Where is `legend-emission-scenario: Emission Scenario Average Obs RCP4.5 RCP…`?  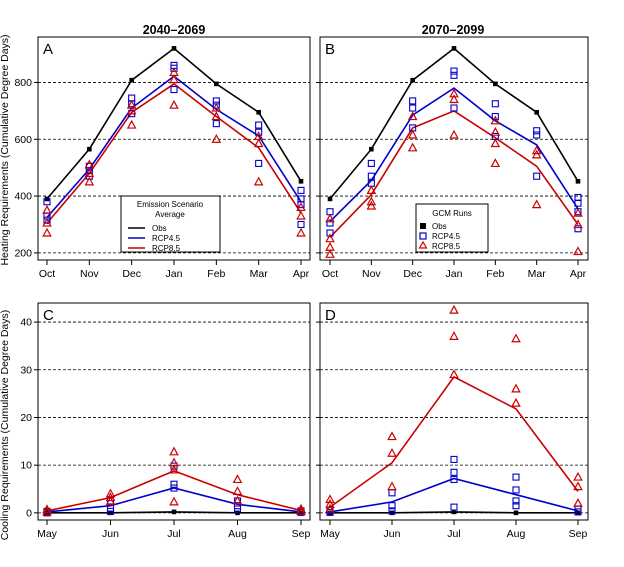 legend-emission-scenario: Emission Scenario Average Obs RCP4.5 RCP… is located at coordinates (170, 224).